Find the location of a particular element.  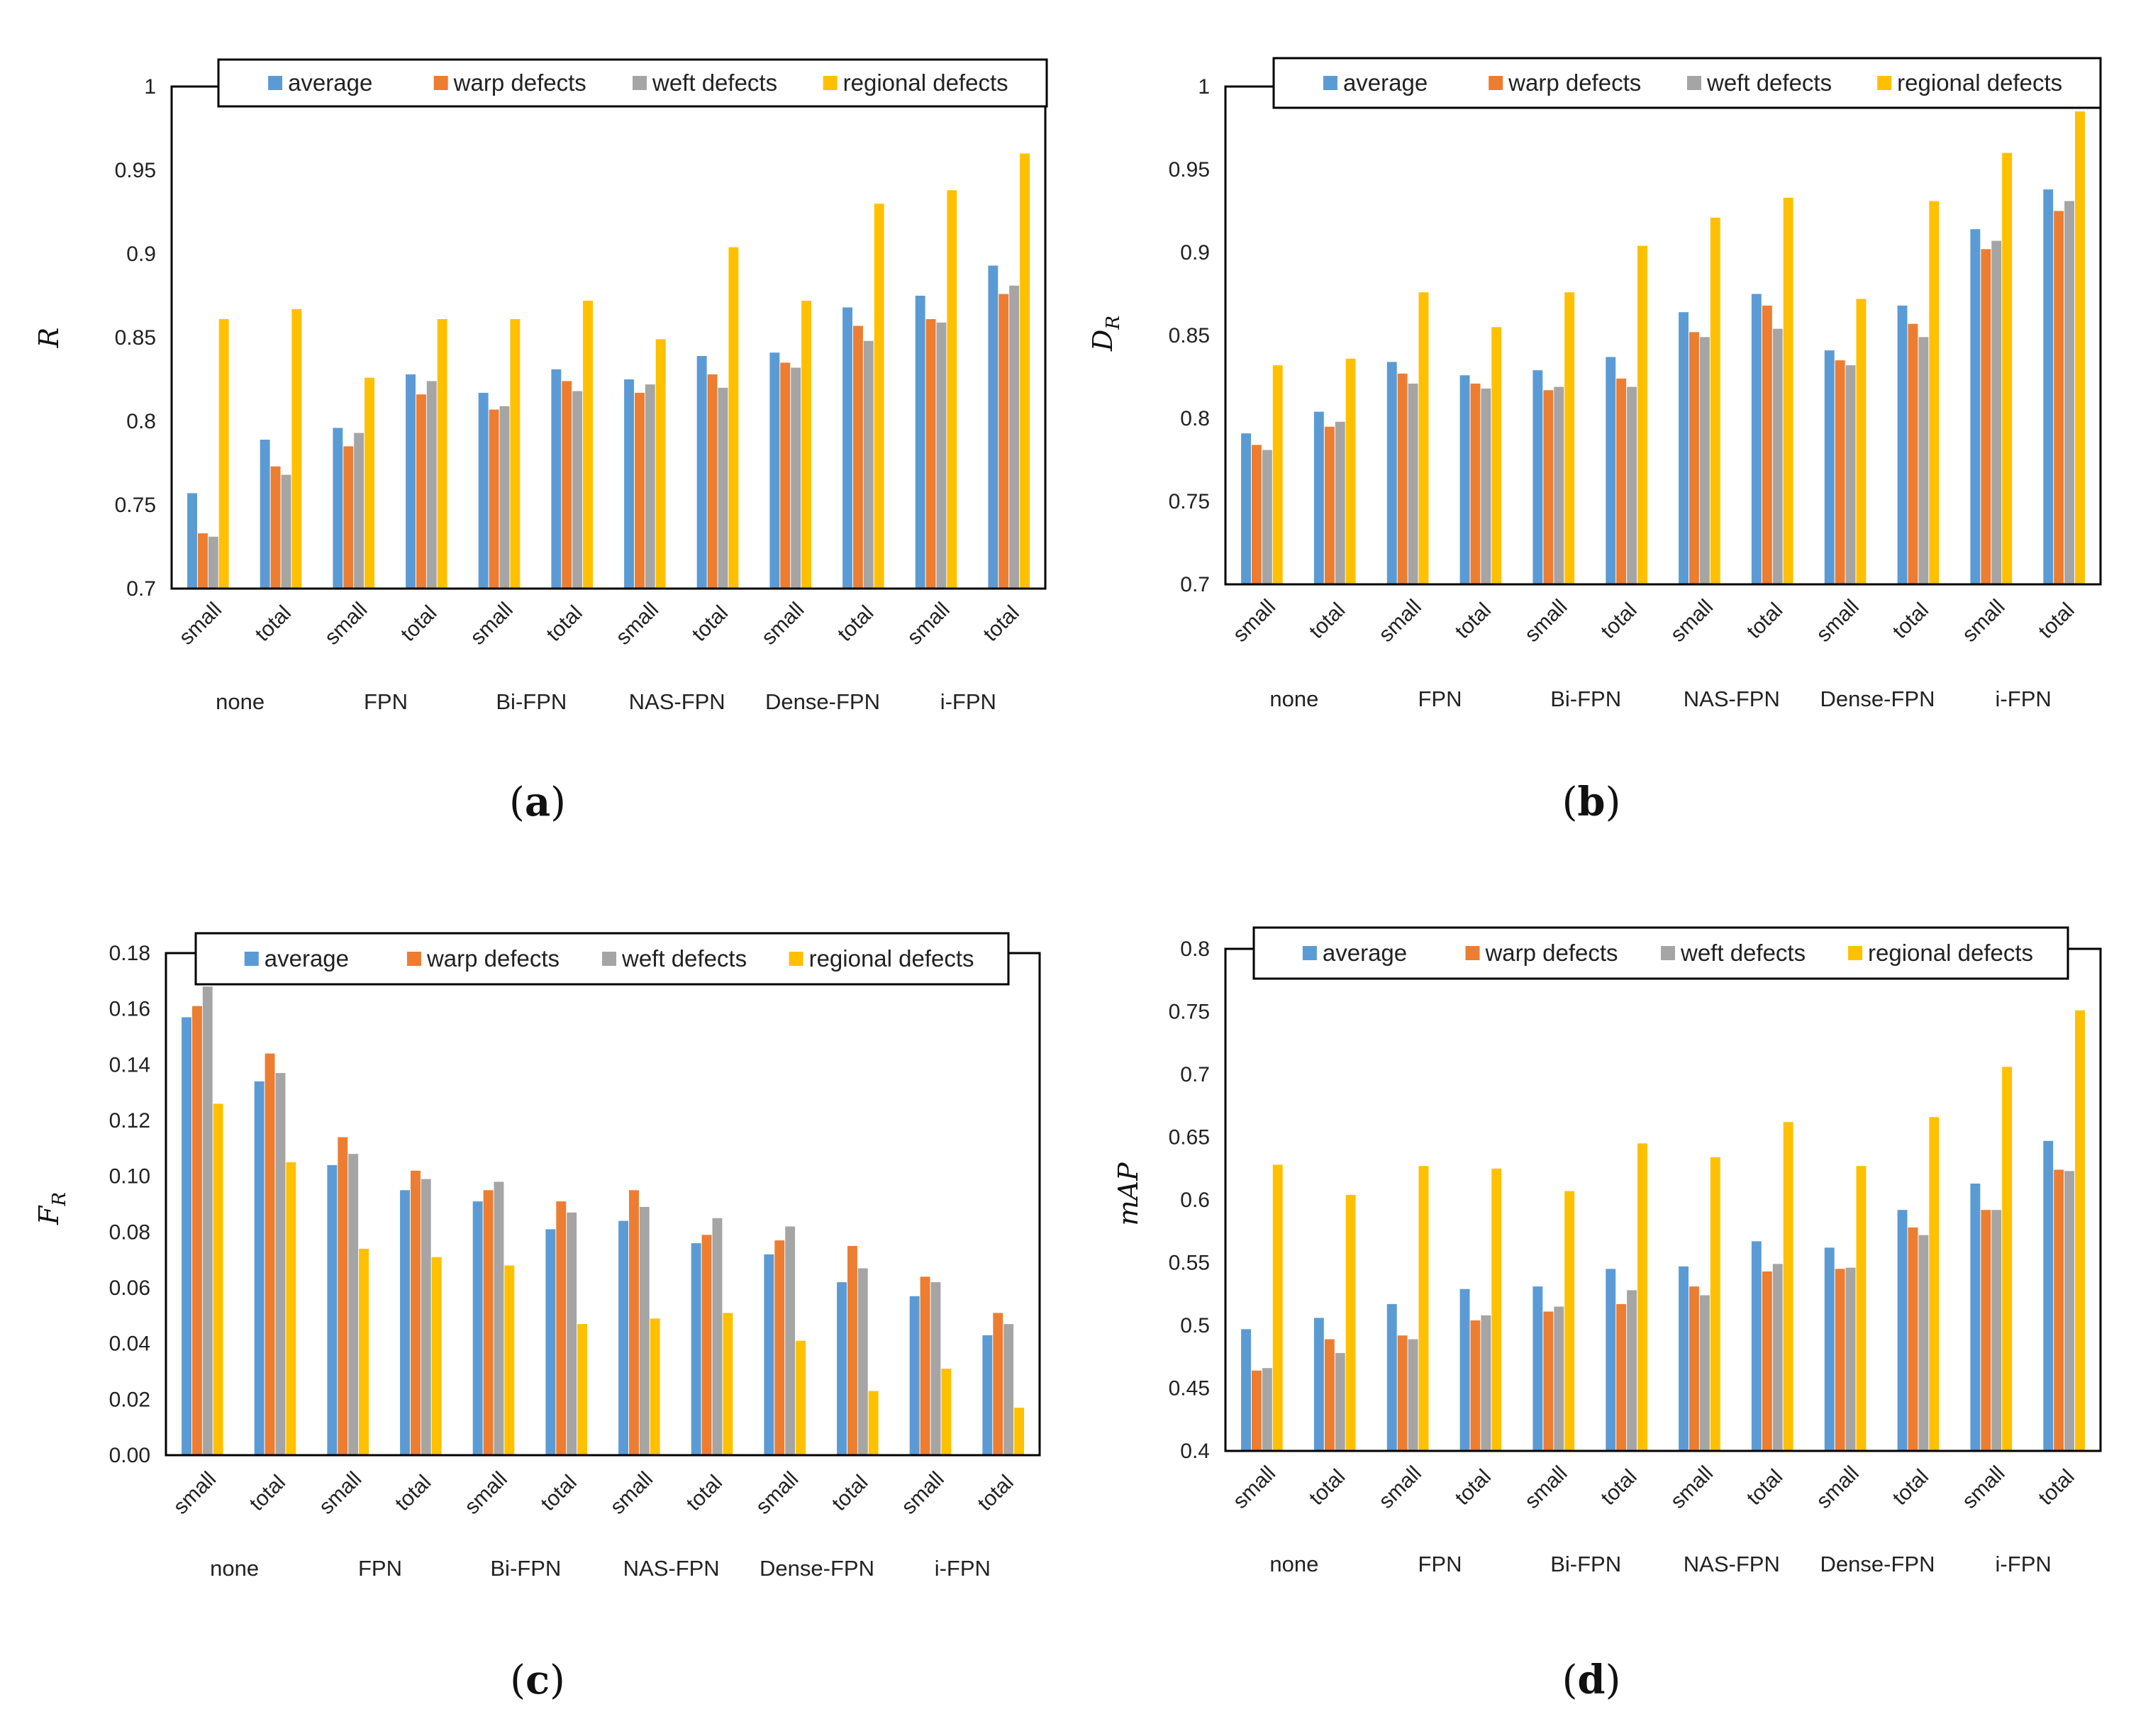

panel-c-legend-swatch-weft-defects is located at coordinates (609, 959).